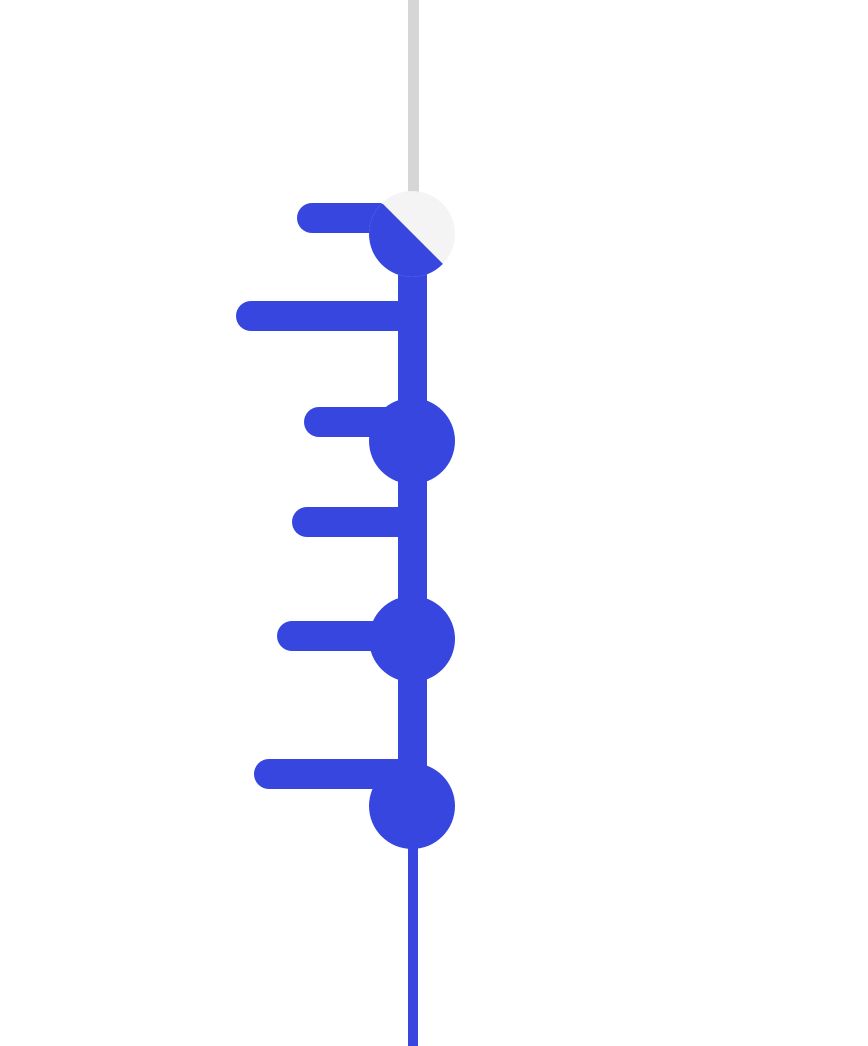 This screenshot has height=1046, width=868. Describe the element at coordinates (413, 946) in the screenshot. I see `slider-track-tail` at that location.